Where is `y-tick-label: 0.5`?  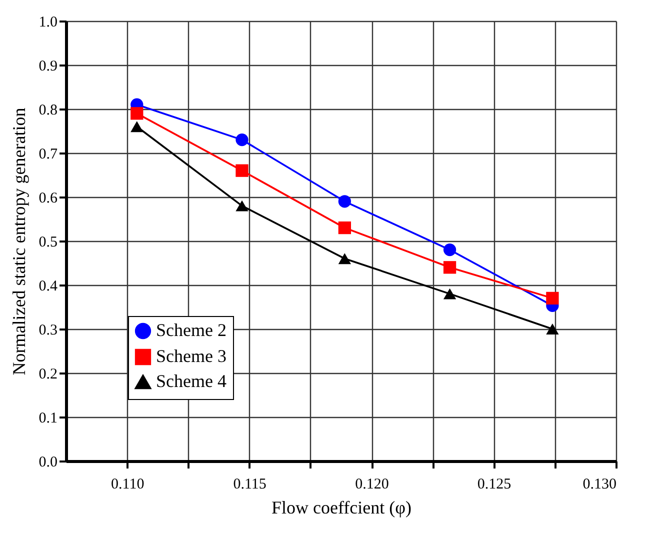
y-tick-label: 0.5 is located at coordinates (48, 242).